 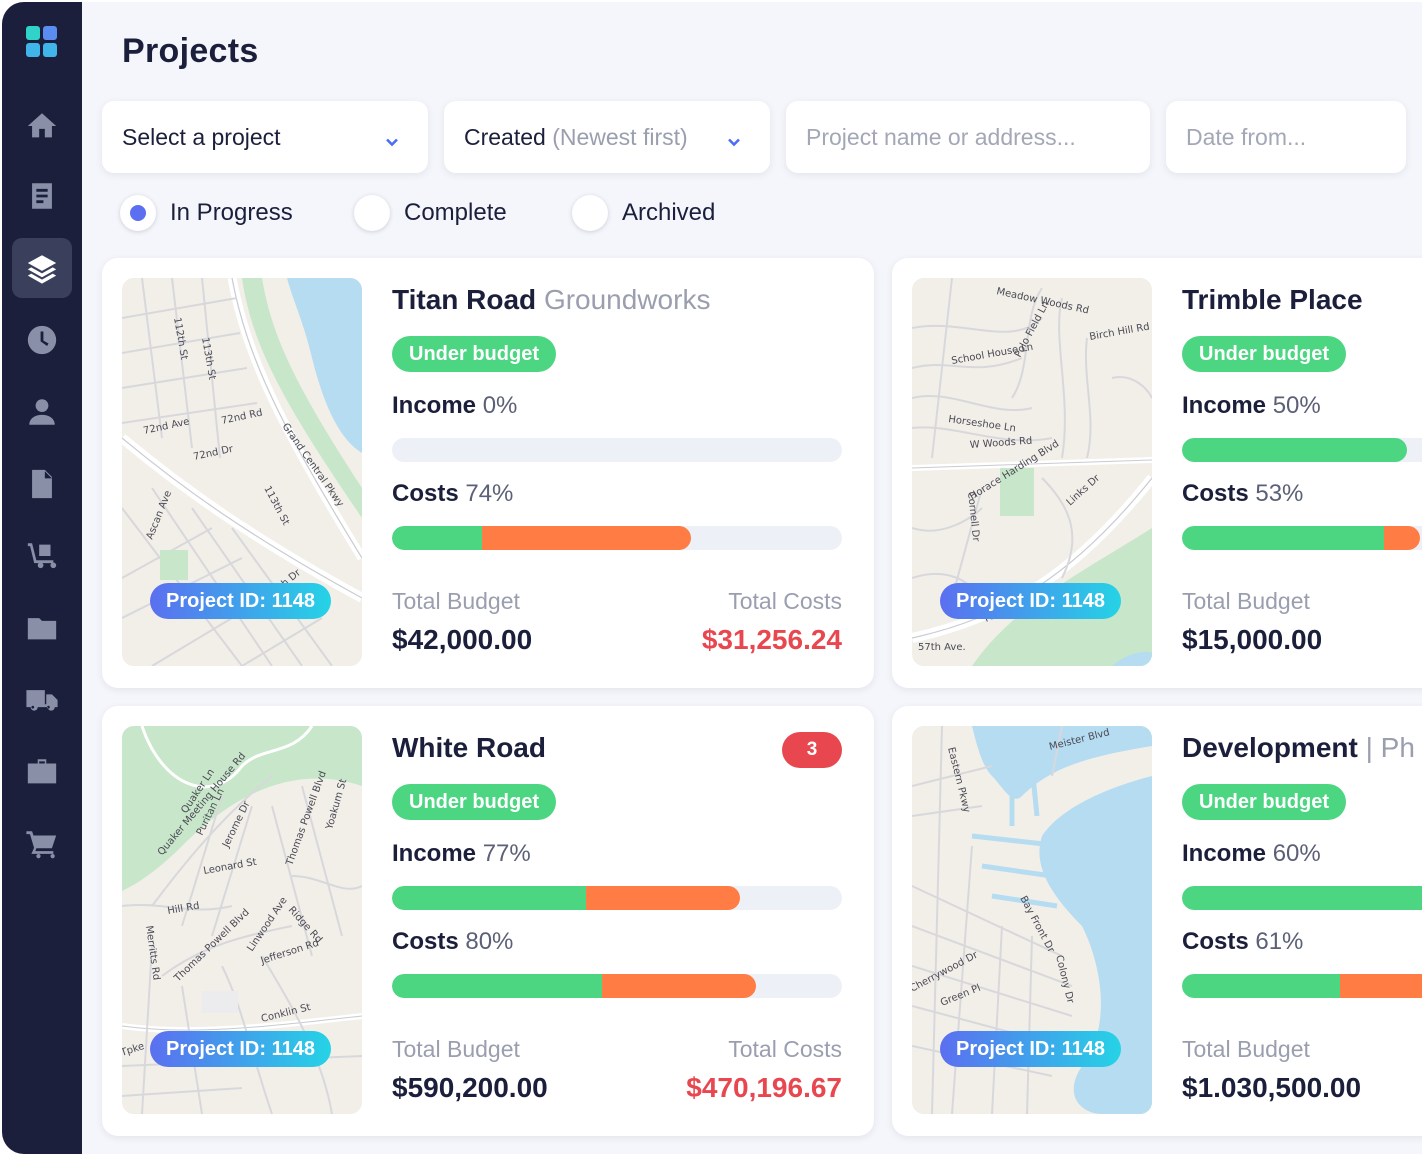 I want to click on project-subtitle: Groundworks, so click(x=627, y=299).